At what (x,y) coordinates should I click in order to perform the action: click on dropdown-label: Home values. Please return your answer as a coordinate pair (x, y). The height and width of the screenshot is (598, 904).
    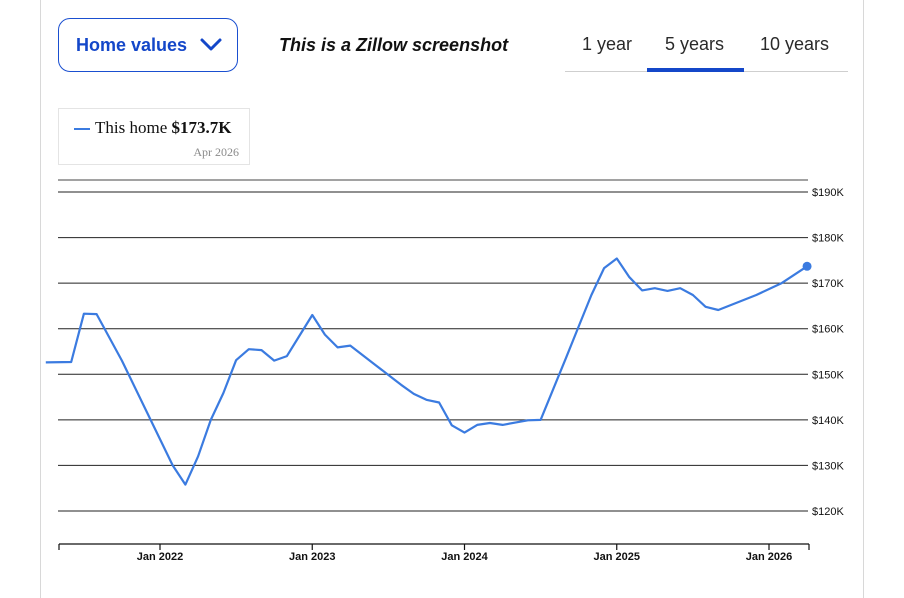
    Looking at the image, I should click on (132, 44).